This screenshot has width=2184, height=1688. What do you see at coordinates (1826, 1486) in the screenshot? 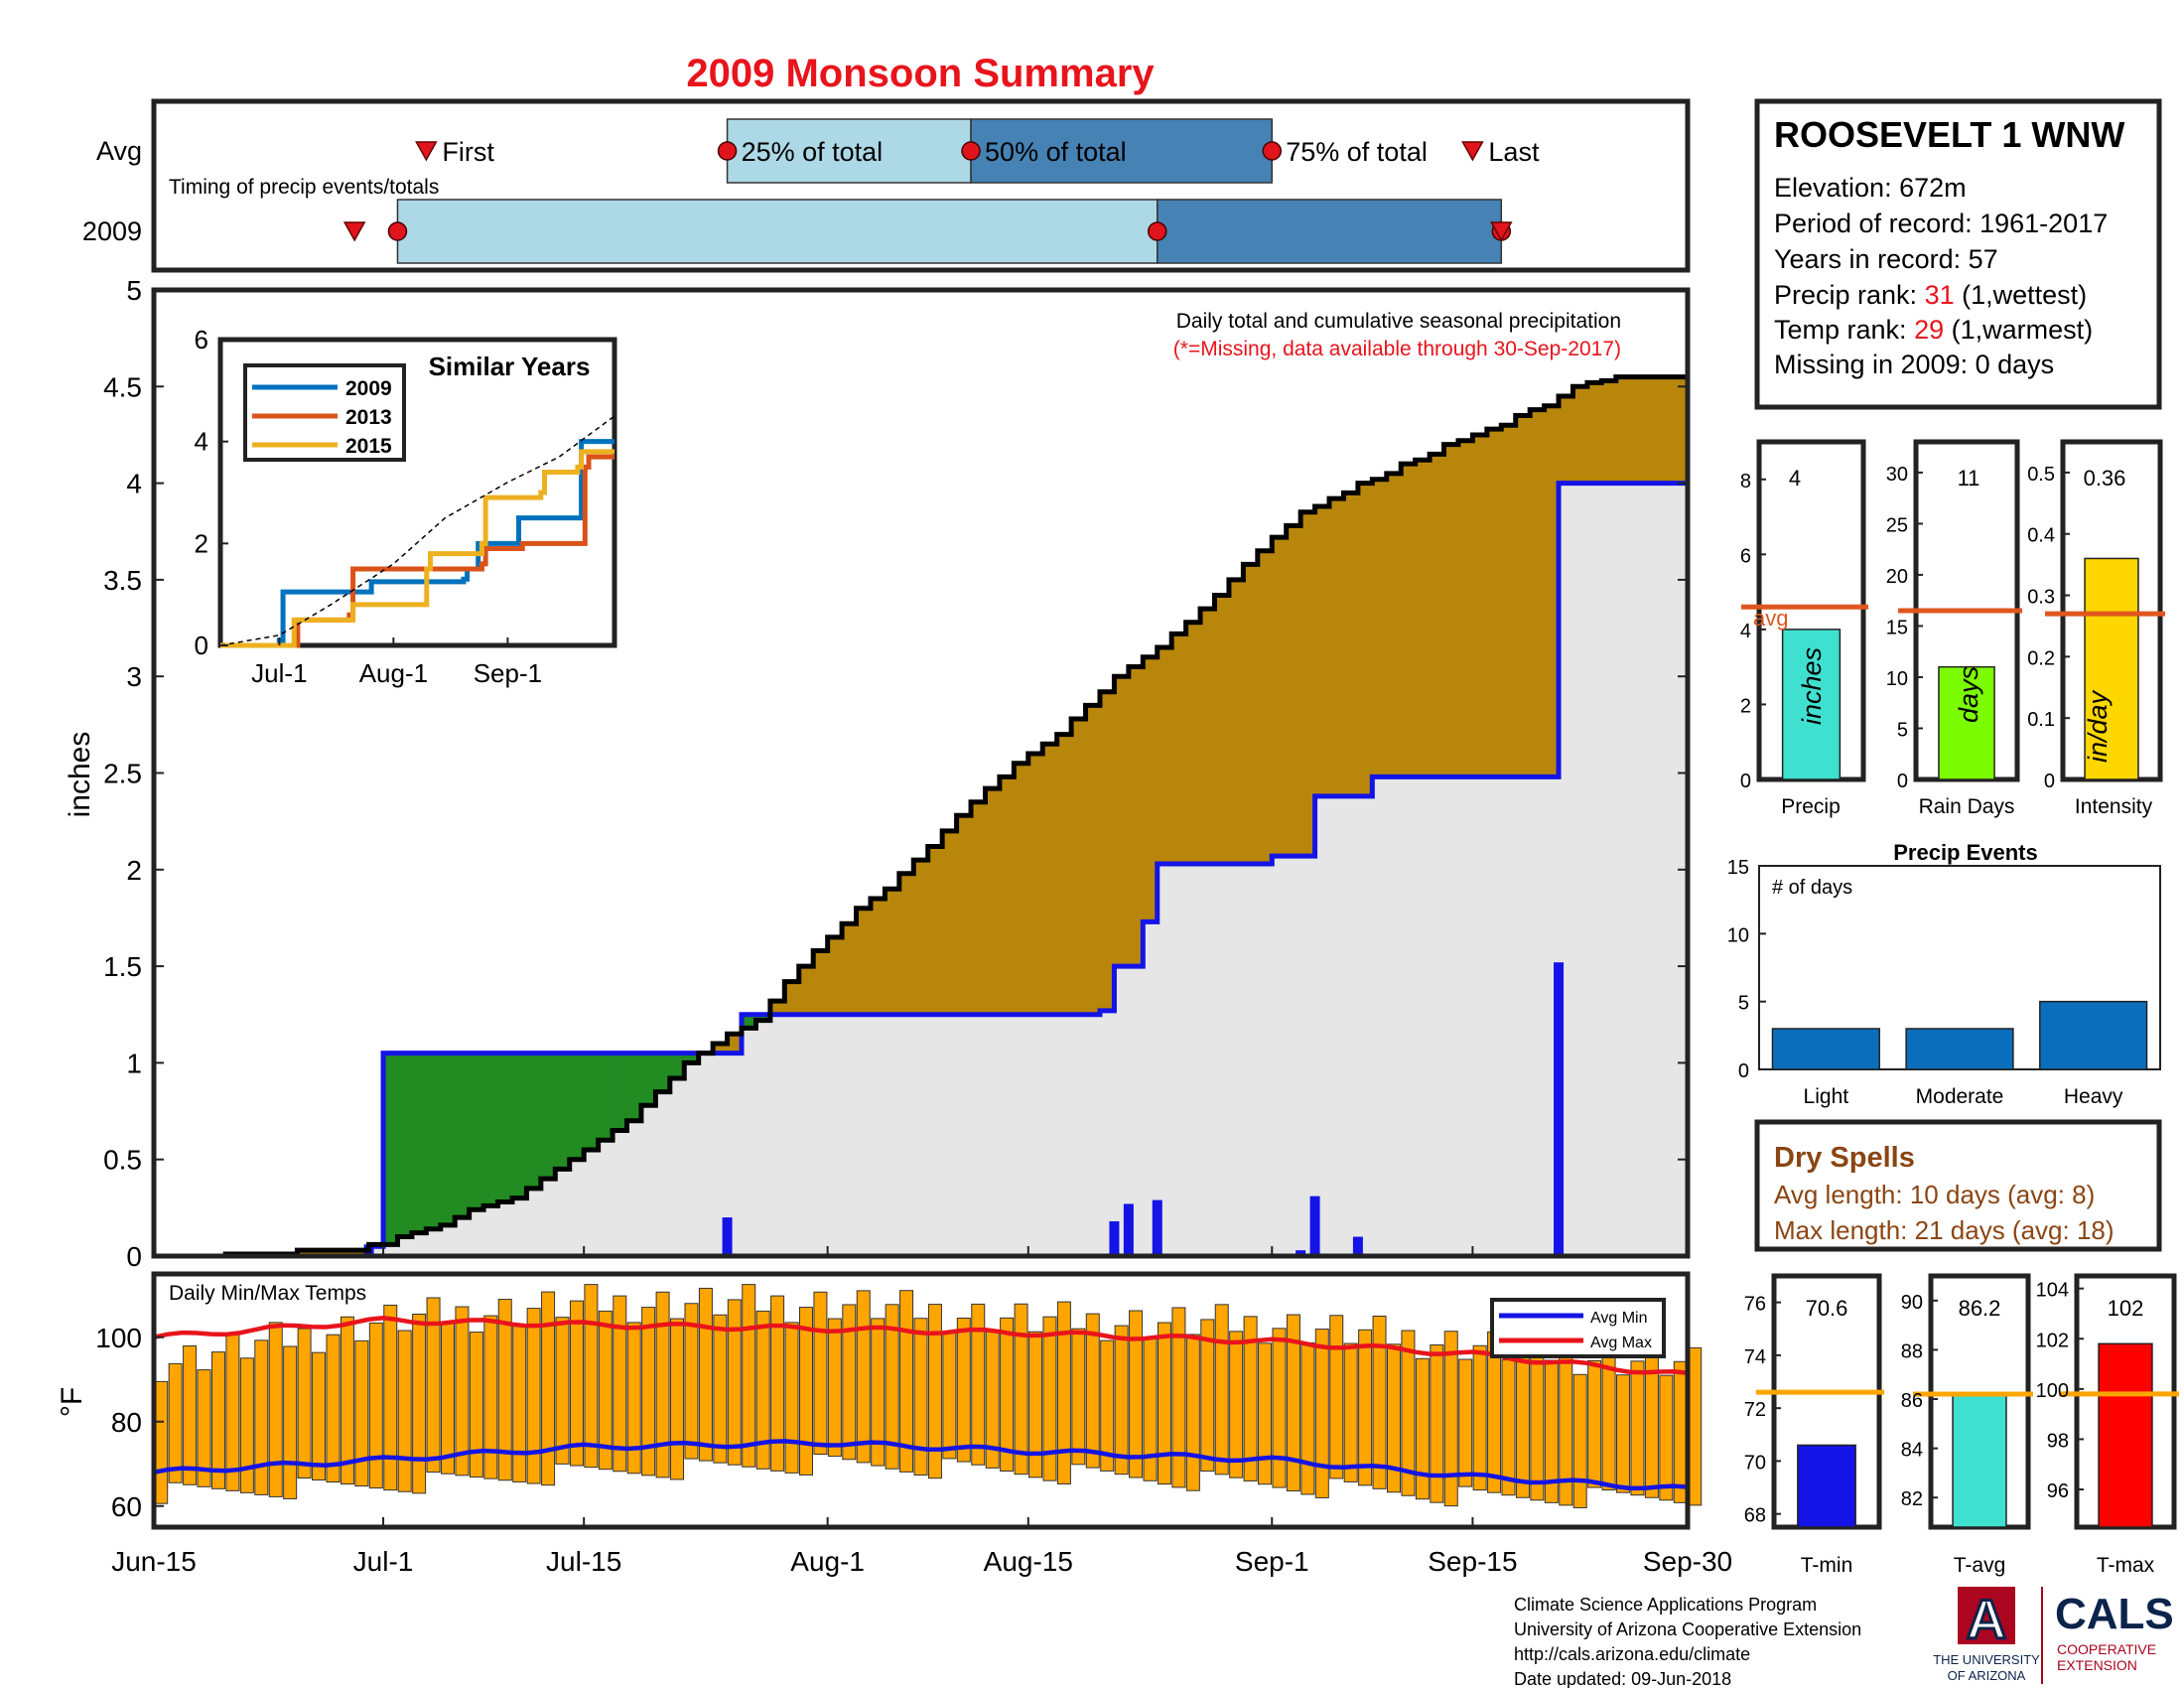
I see `tmin-bar` at bounding box center [1826, 1486].